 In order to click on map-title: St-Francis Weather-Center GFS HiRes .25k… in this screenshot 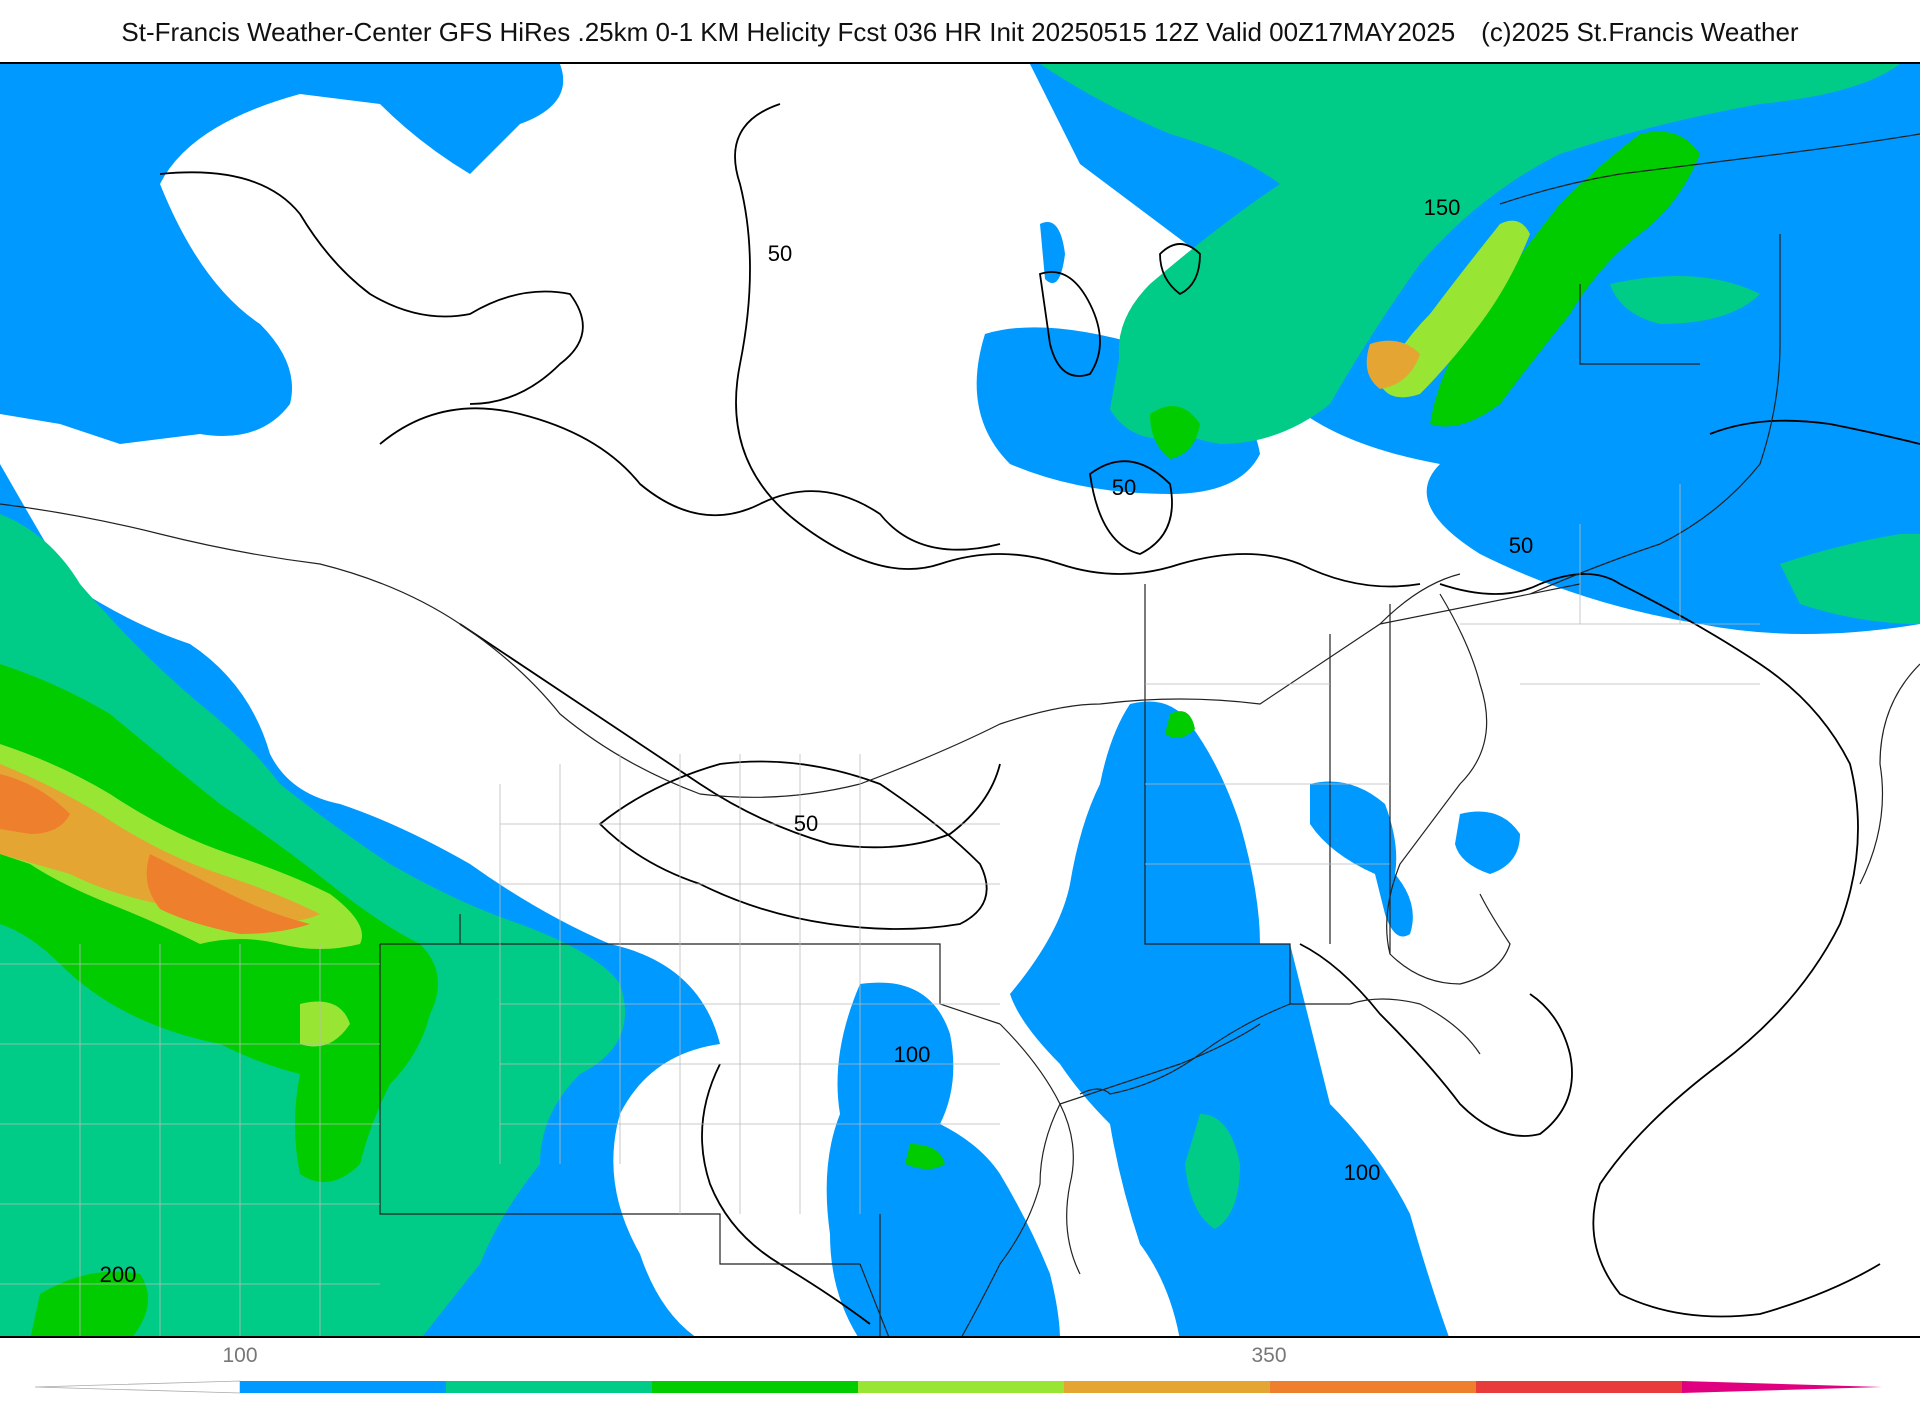, I will do `click(788, 31)`.